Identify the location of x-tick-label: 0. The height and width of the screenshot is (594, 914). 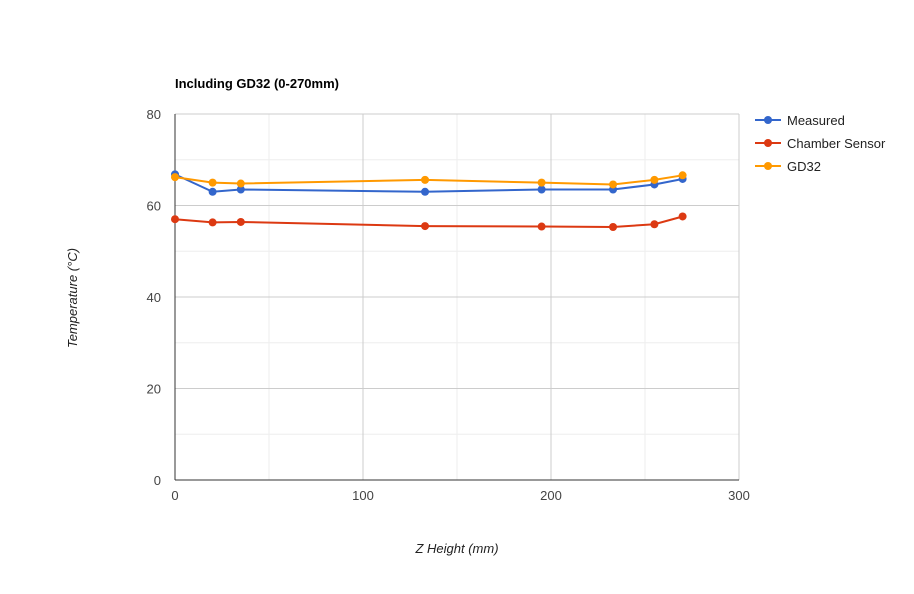
(174, 495).